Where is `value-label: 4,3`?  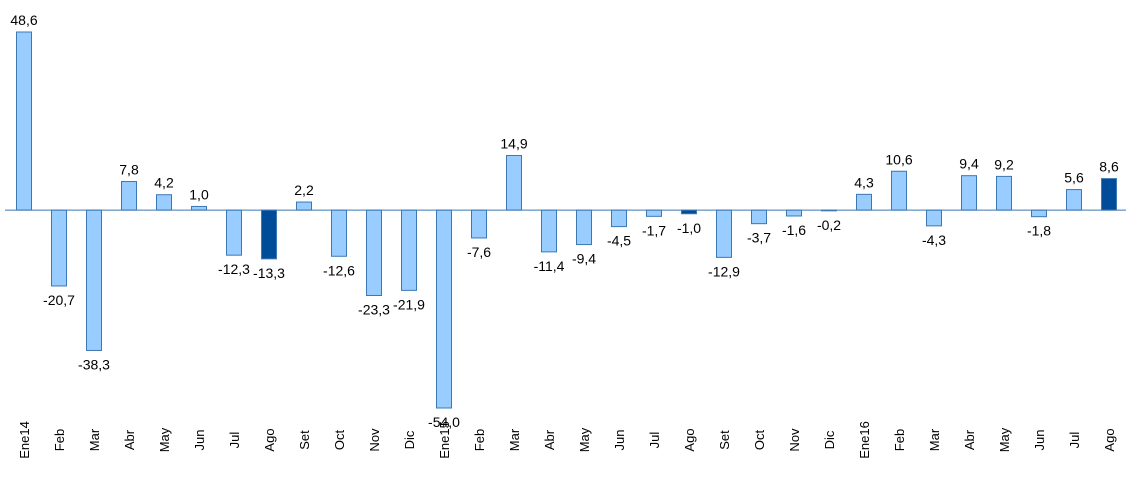 value-label: 4,3 is located at coordinates (864, 182).